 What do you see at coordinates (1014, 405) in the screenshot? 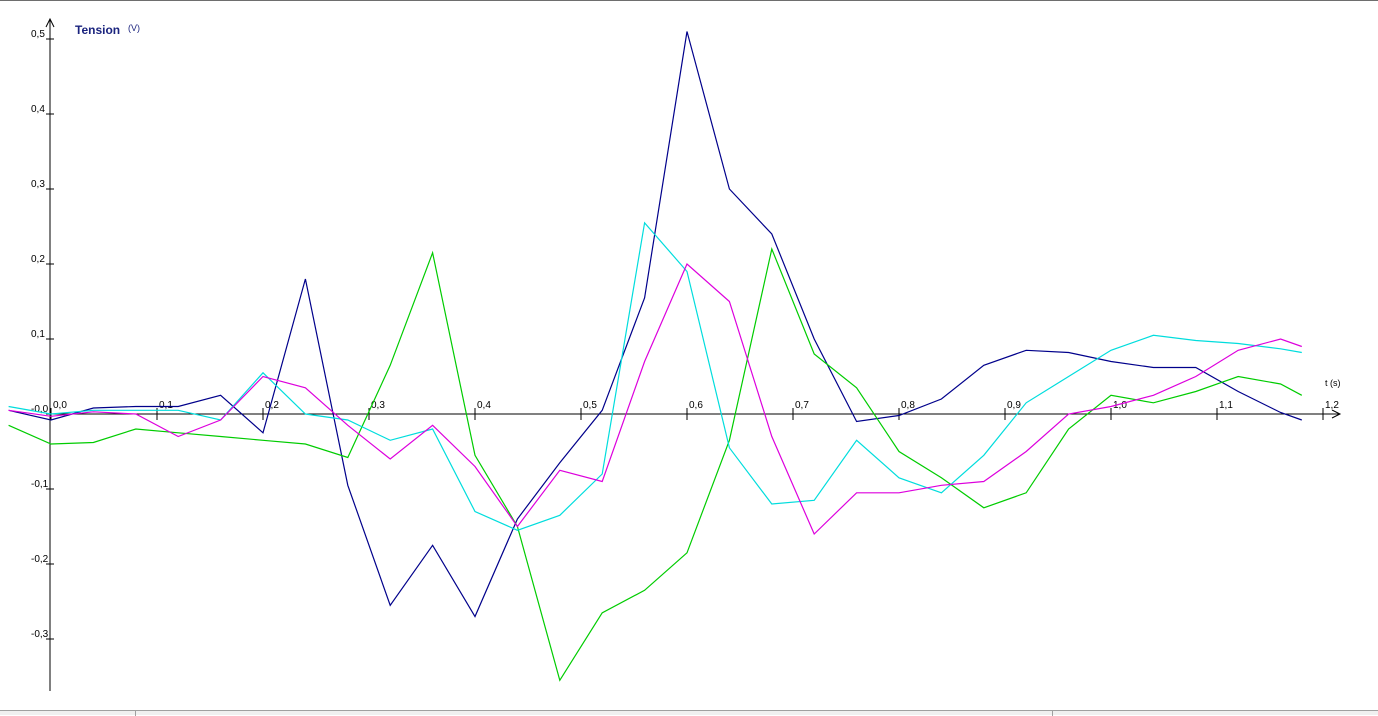
I see `x-tick-label: 0,9` at bounding box center [1014, 405].